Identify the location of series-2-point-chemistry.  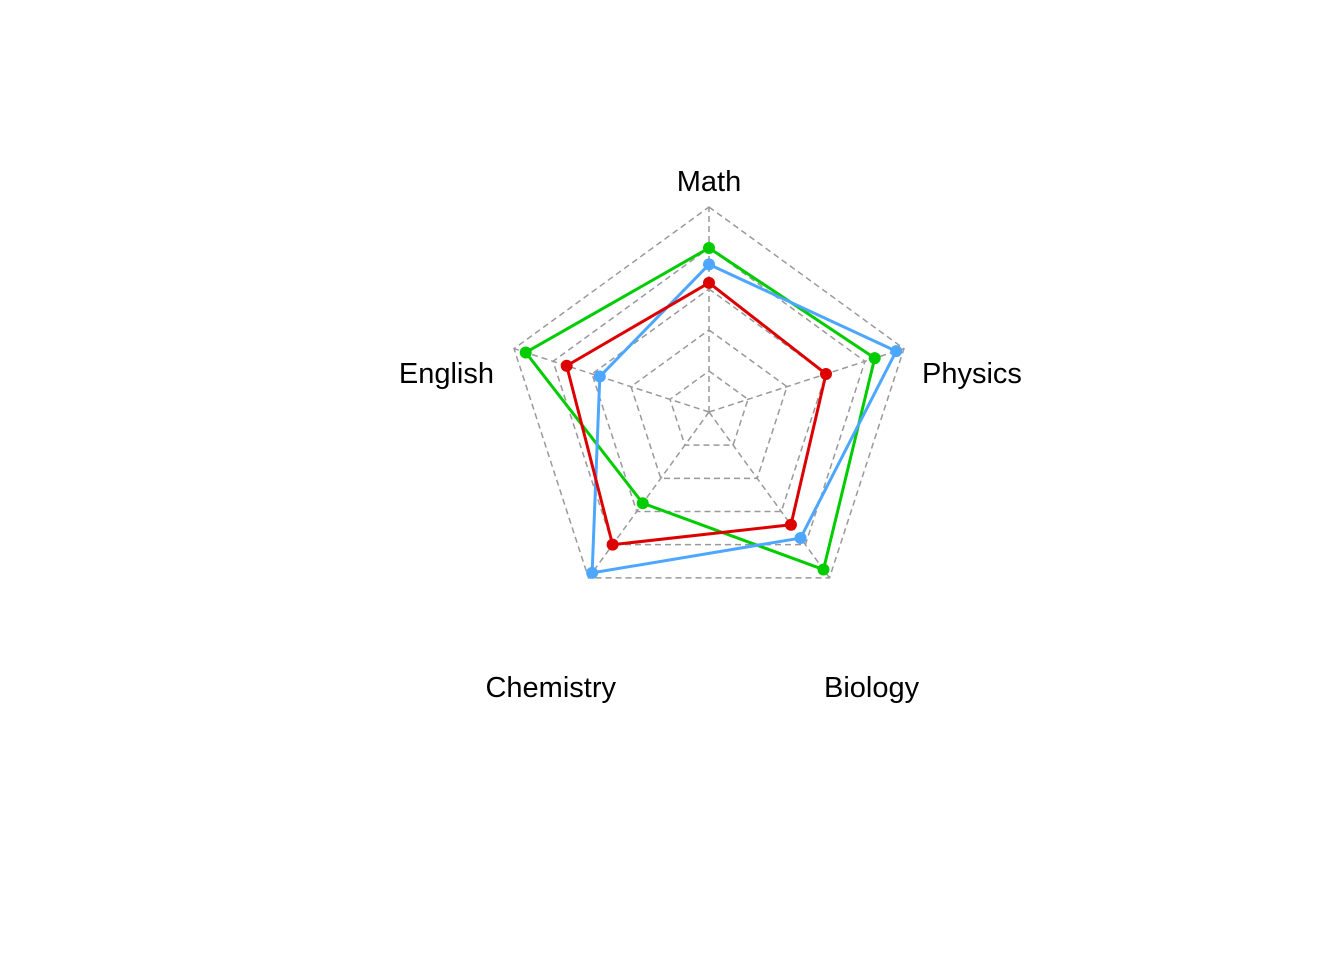
(592, 572).